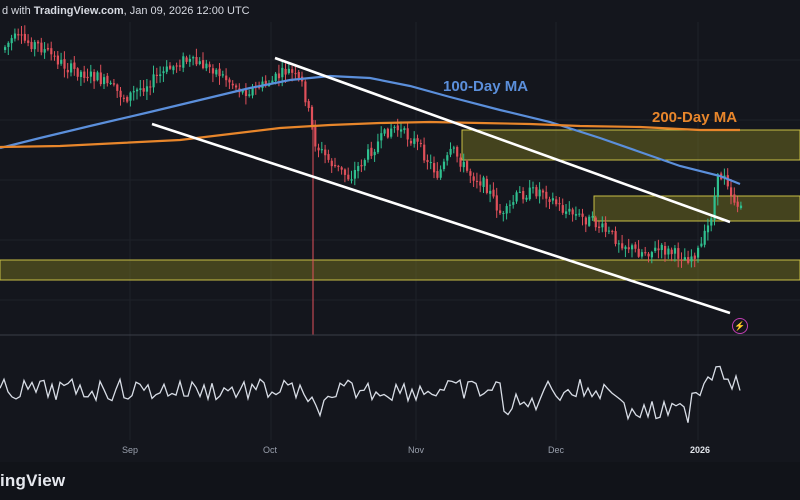 This screenshot has height=500, width=800. What do you see at coordinates (33, 480) in the screenshot?
I see `footer-brand: ingView` at bounding box center [33, 480].